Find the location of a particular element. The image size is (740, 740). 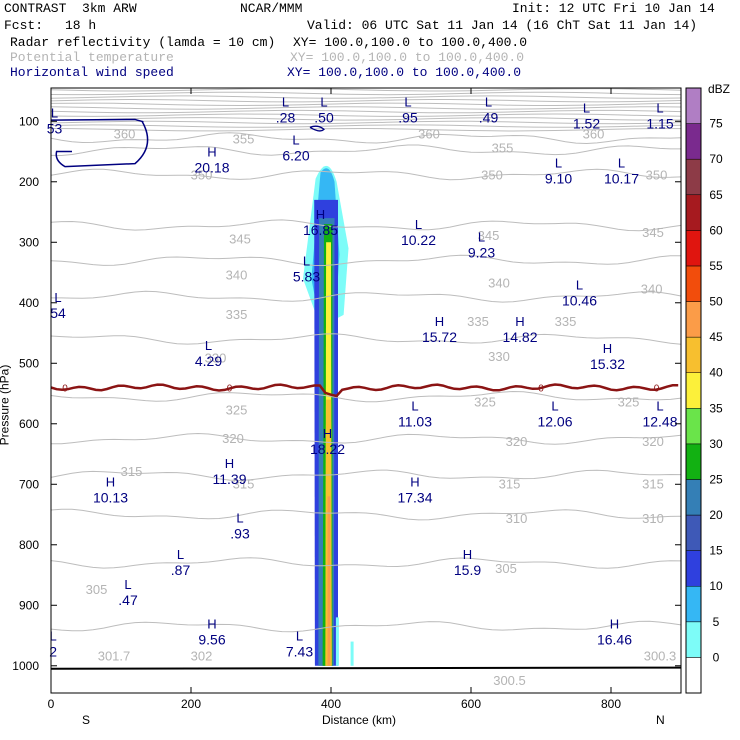

theta-label: 305 is located at coordinates (506, 568).